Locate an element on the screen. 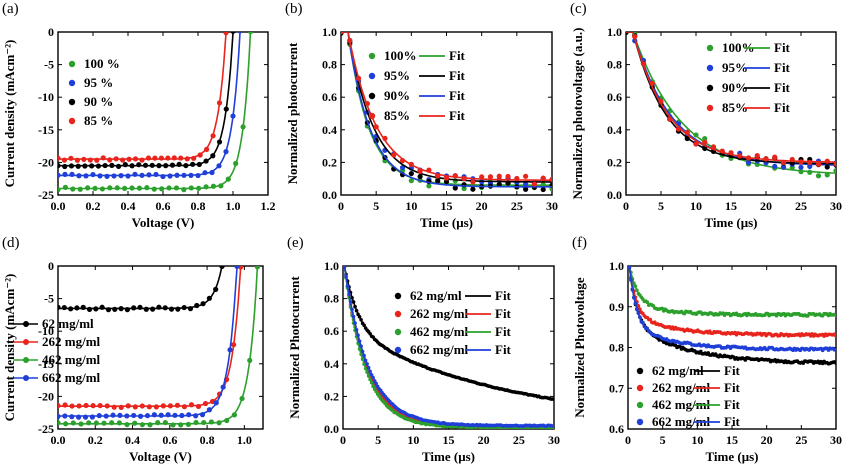  series-line is located at coordinates (140, 288).